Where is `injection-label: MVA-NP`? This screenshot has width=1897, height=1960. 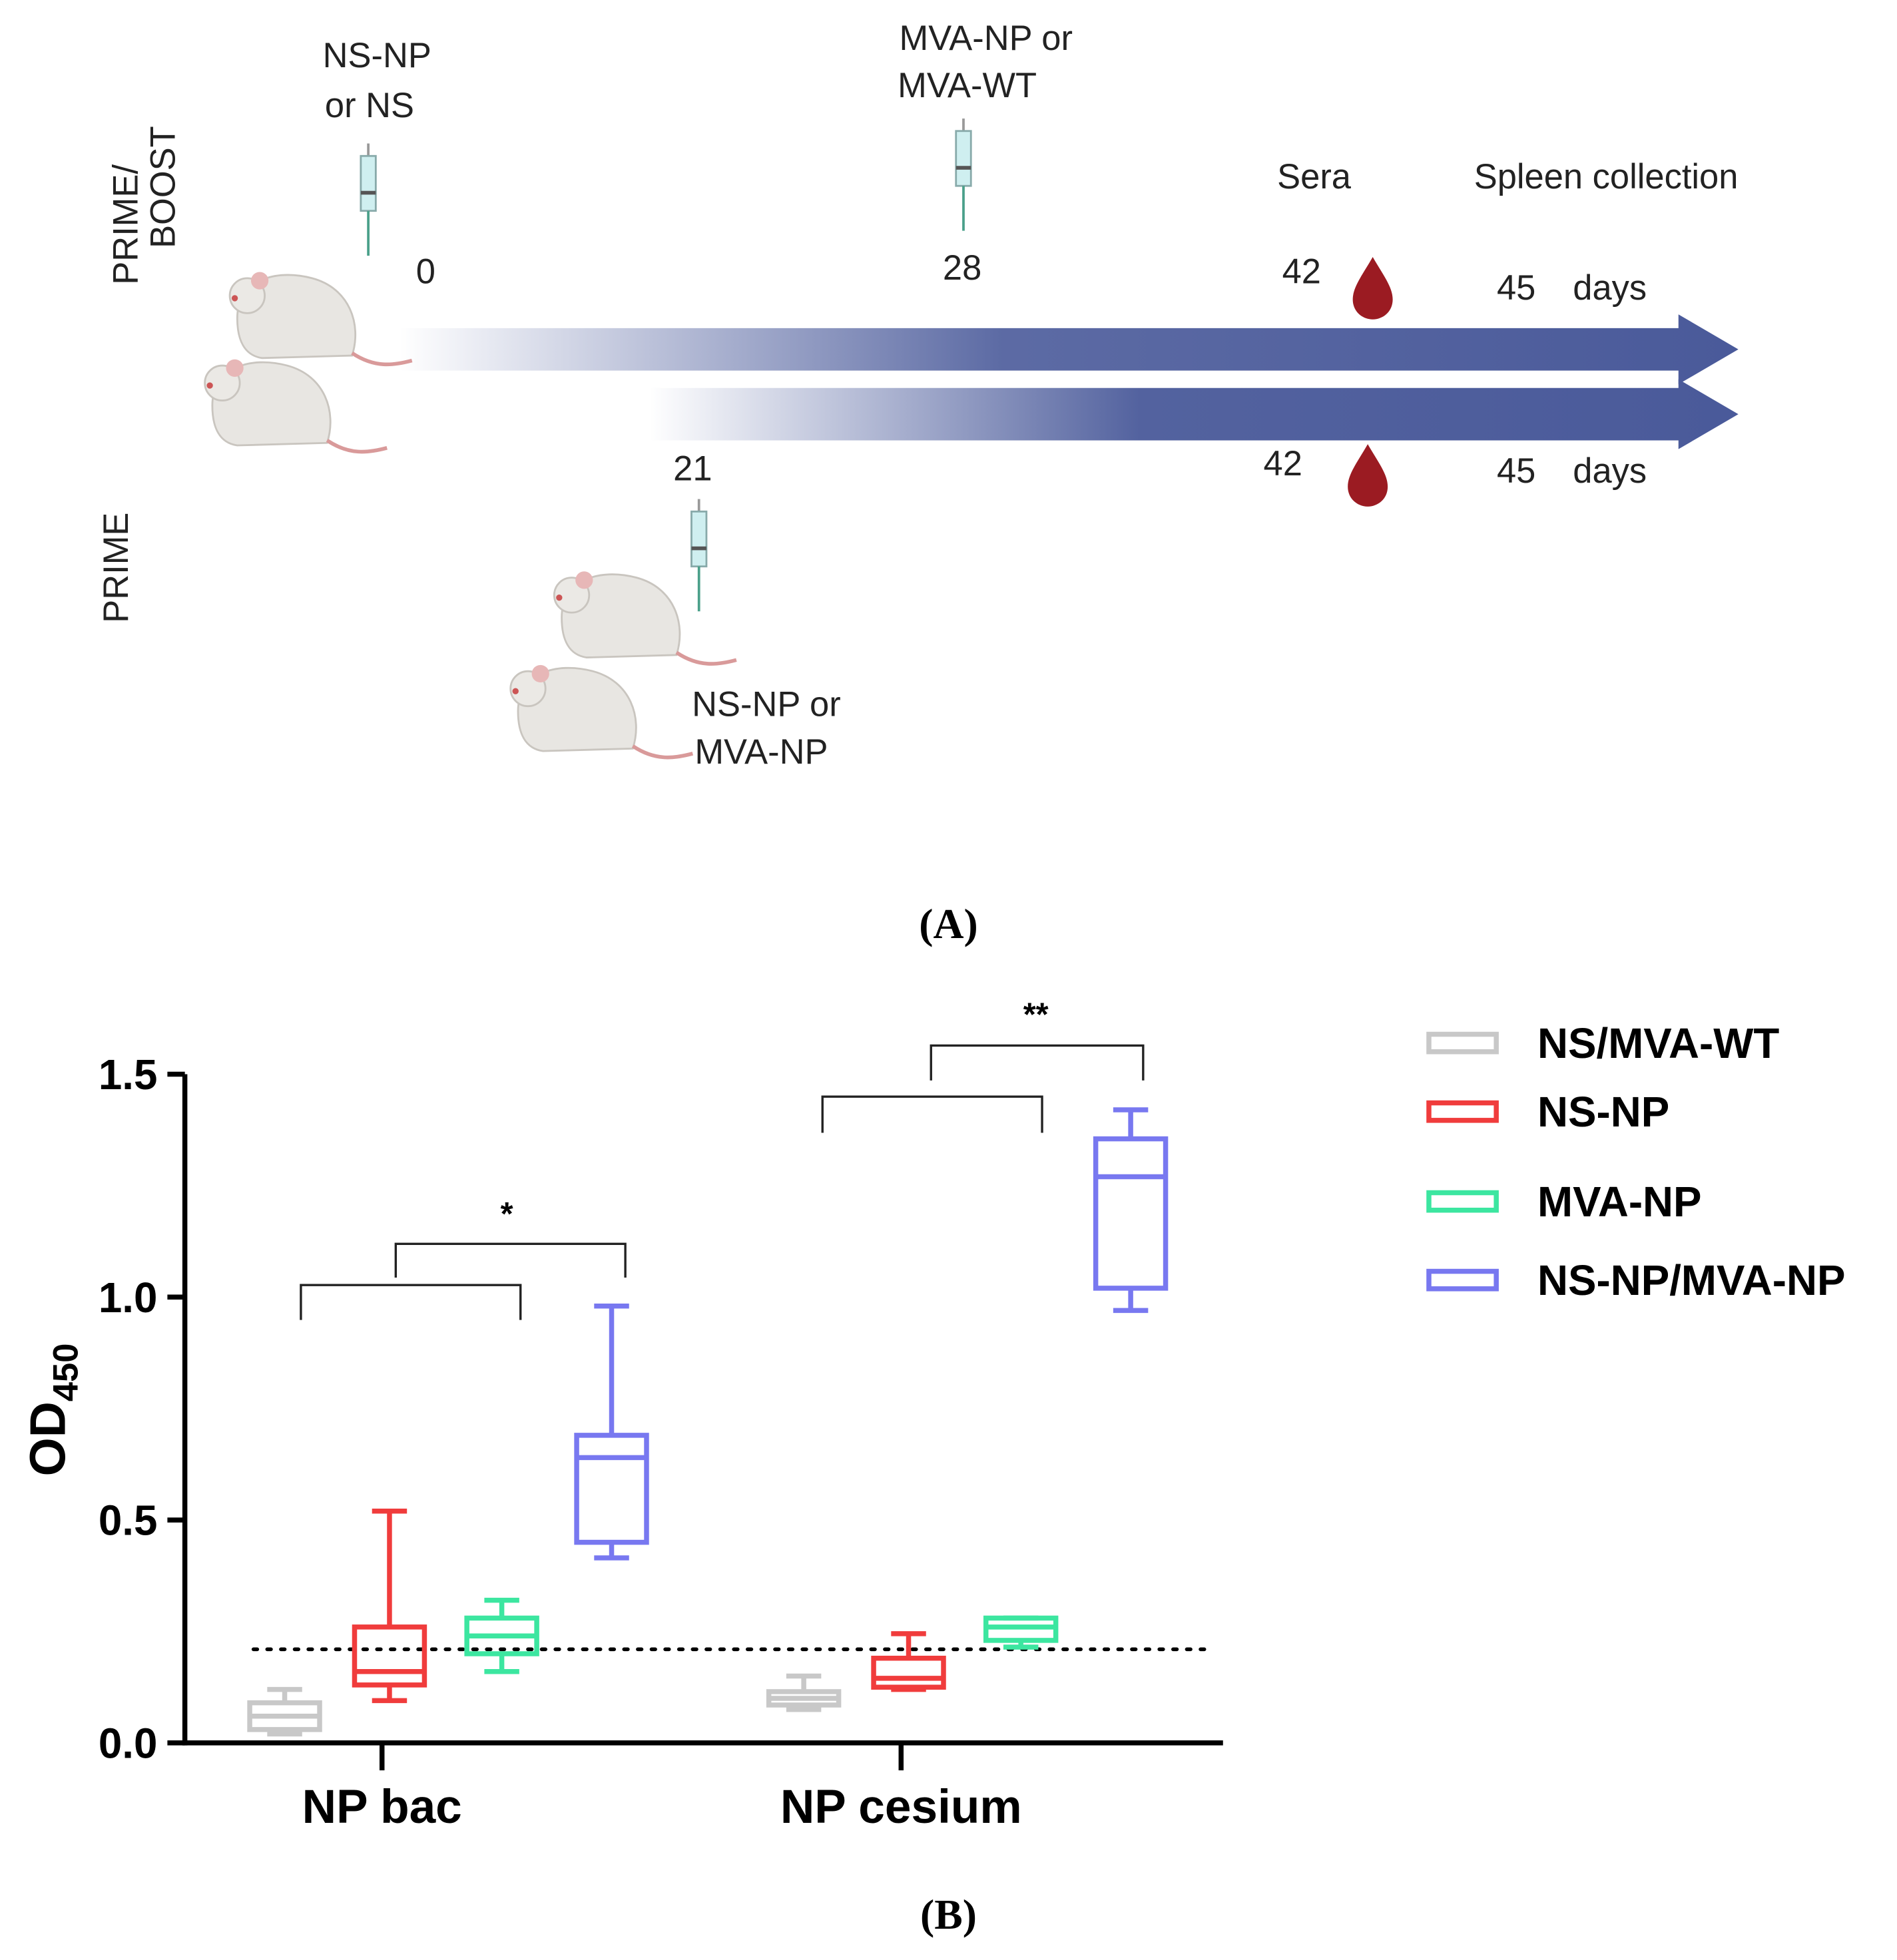 injection-label: MVA-NP is located at coordinates (761, 752).